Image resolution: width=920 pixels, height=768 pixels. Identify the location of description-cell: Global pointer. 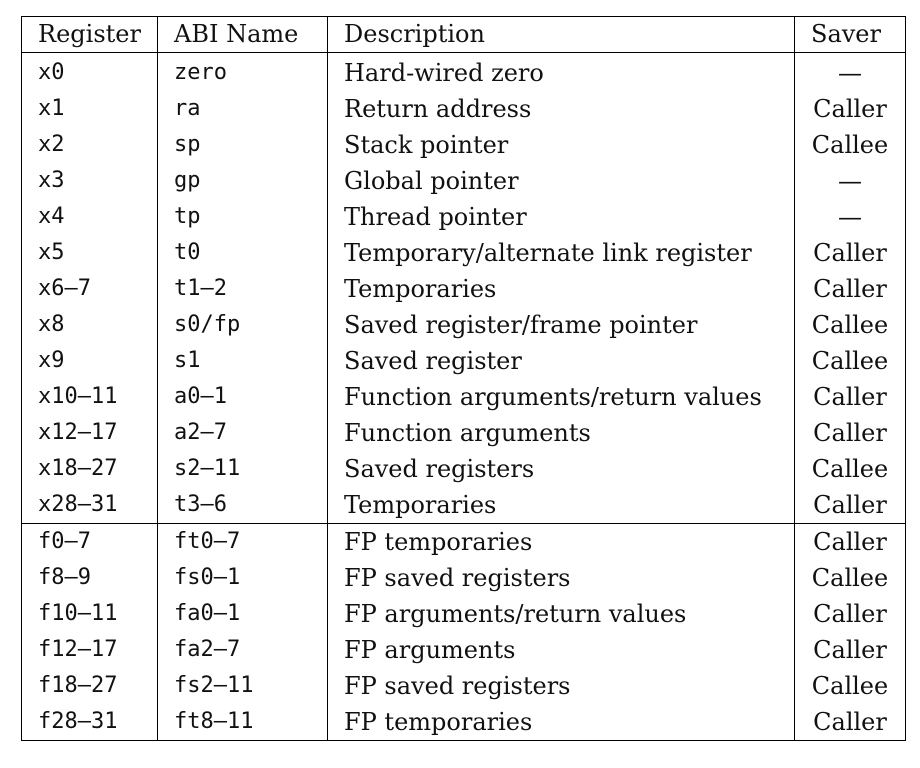
(561, 181).